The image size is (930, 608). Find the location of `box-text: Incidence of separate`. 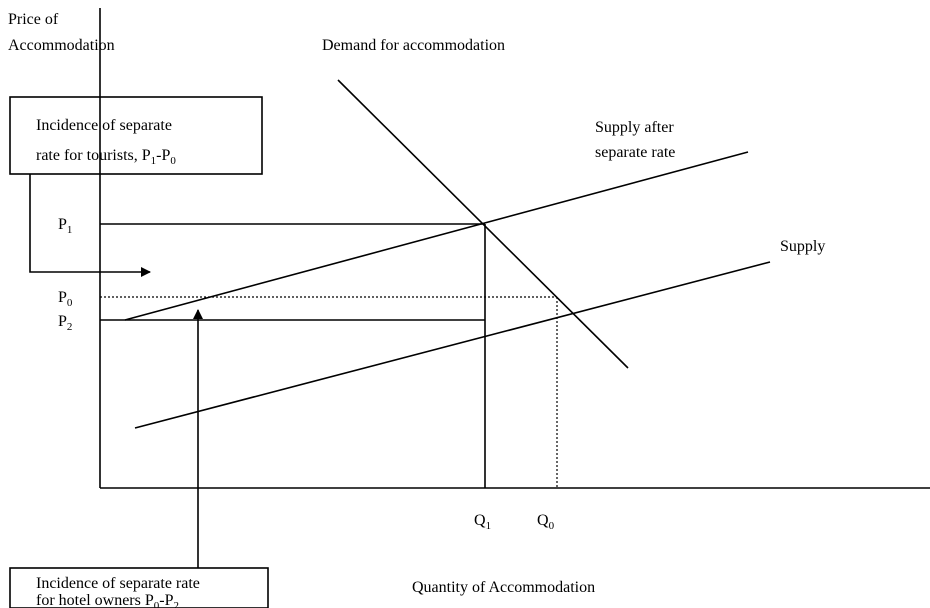

box-text: Incidence of separate is located at coordinates (104, 125).